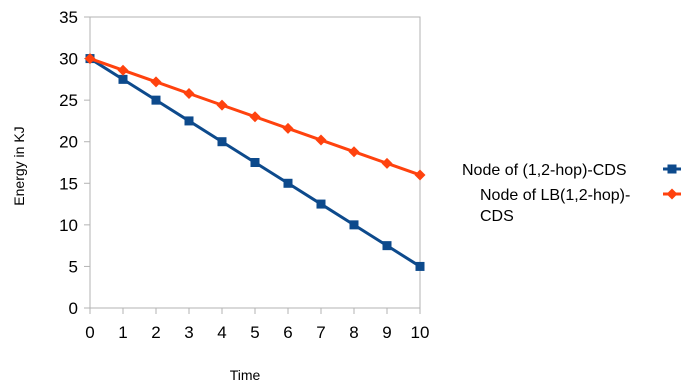 Image resolution: width=686 pixels, height=385 pixels. I want to click on x-tick-label: 2, so click(155, 332).